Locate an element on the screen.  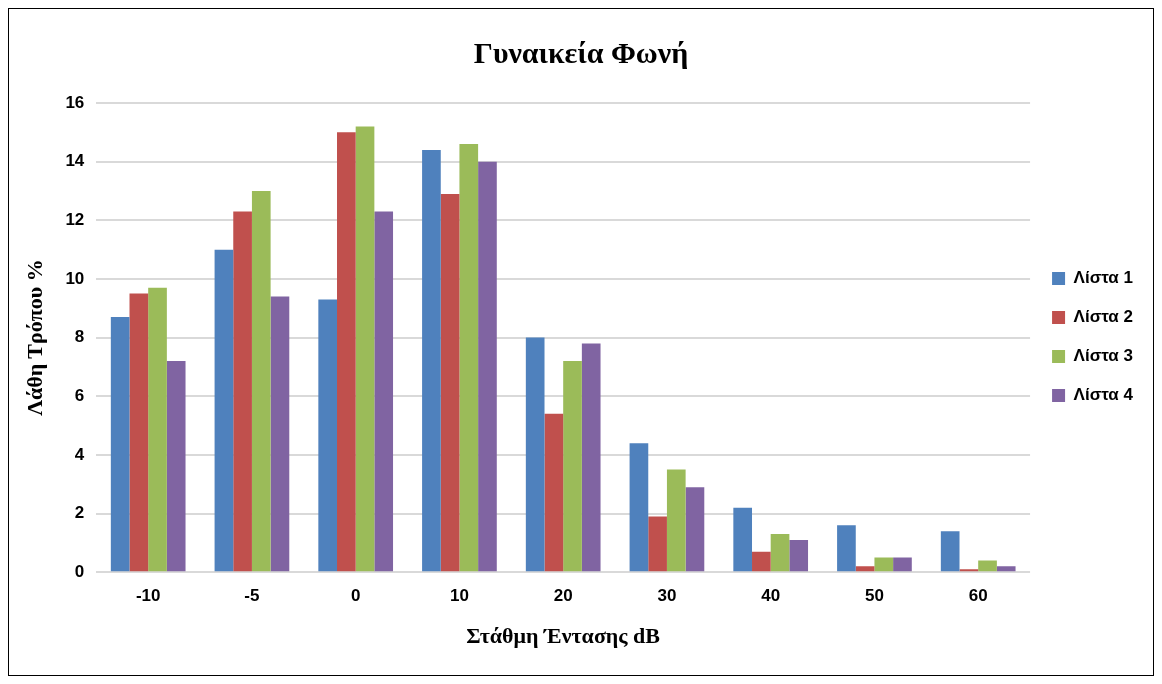
x-tick-label: -5 is located at coordinates (252, 596).